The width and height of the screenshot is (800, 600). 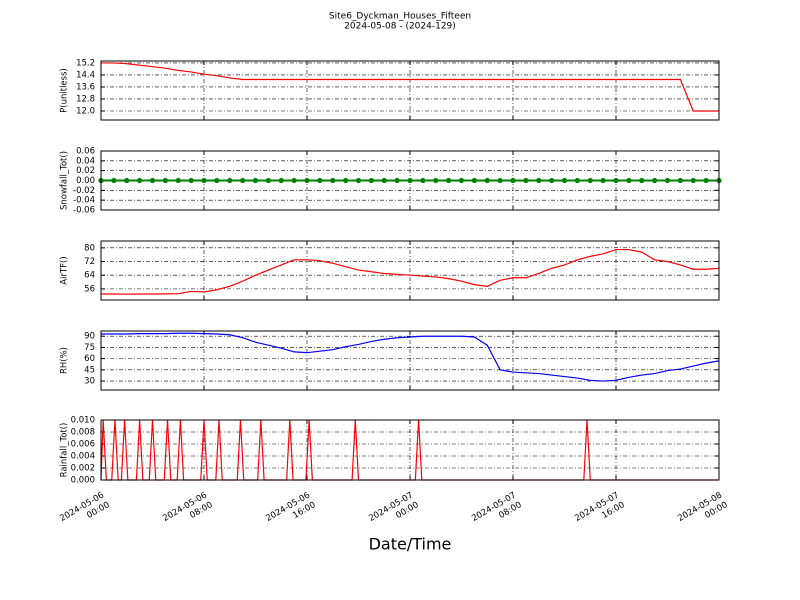 I want to click on y-tick-label: 0.04, so click(x=85, y=161).